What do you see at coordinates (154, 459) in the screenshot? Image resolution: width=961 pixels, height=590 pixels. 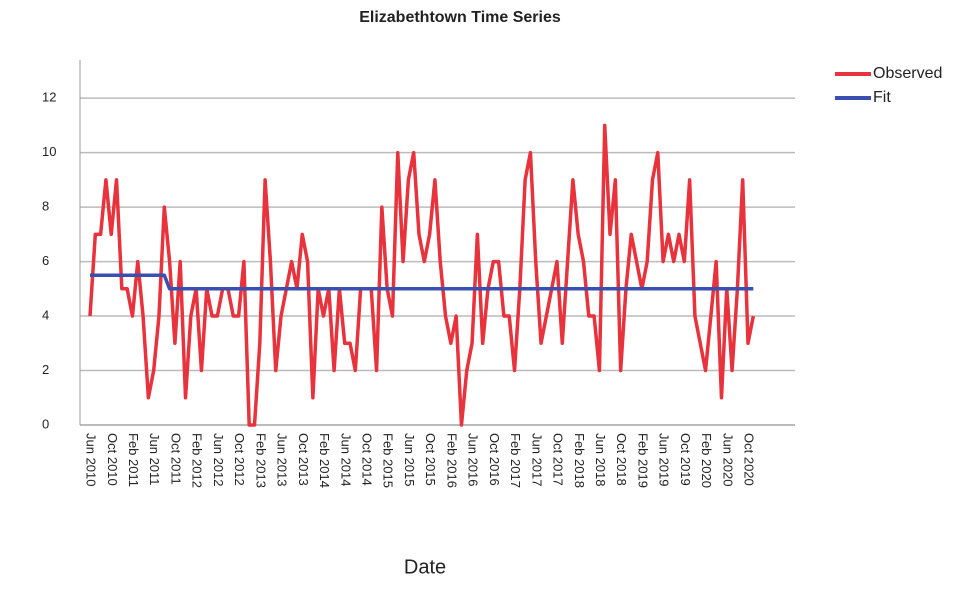 I see `x-tick-label: Jun 2011` at bounding box center [154, 459].